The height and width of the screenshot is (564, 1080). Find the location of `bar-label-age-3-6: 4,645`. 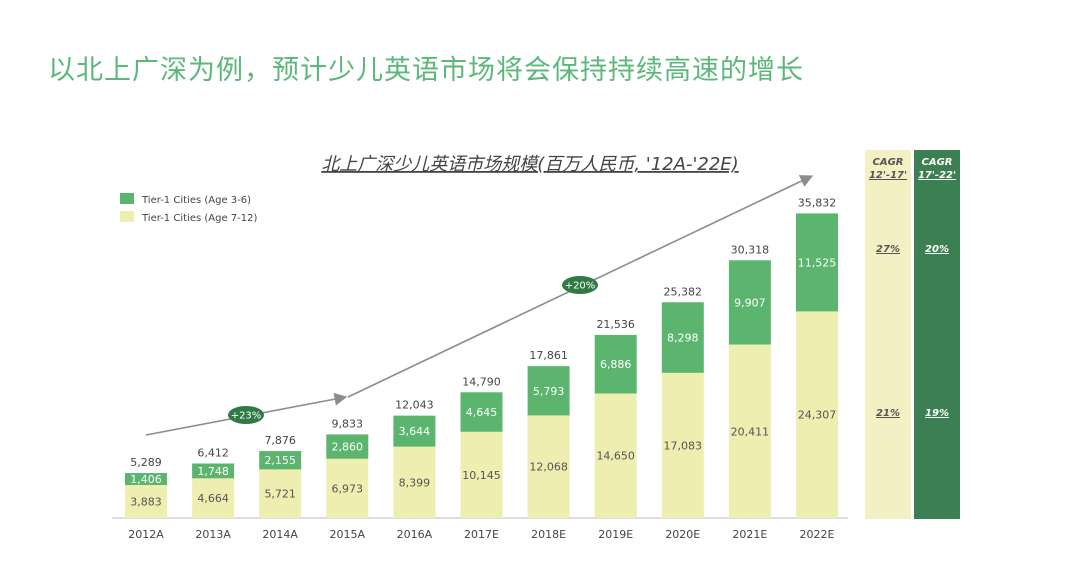

bar-label-age-3-6: 4,645 is located at coordinates (482, 412).